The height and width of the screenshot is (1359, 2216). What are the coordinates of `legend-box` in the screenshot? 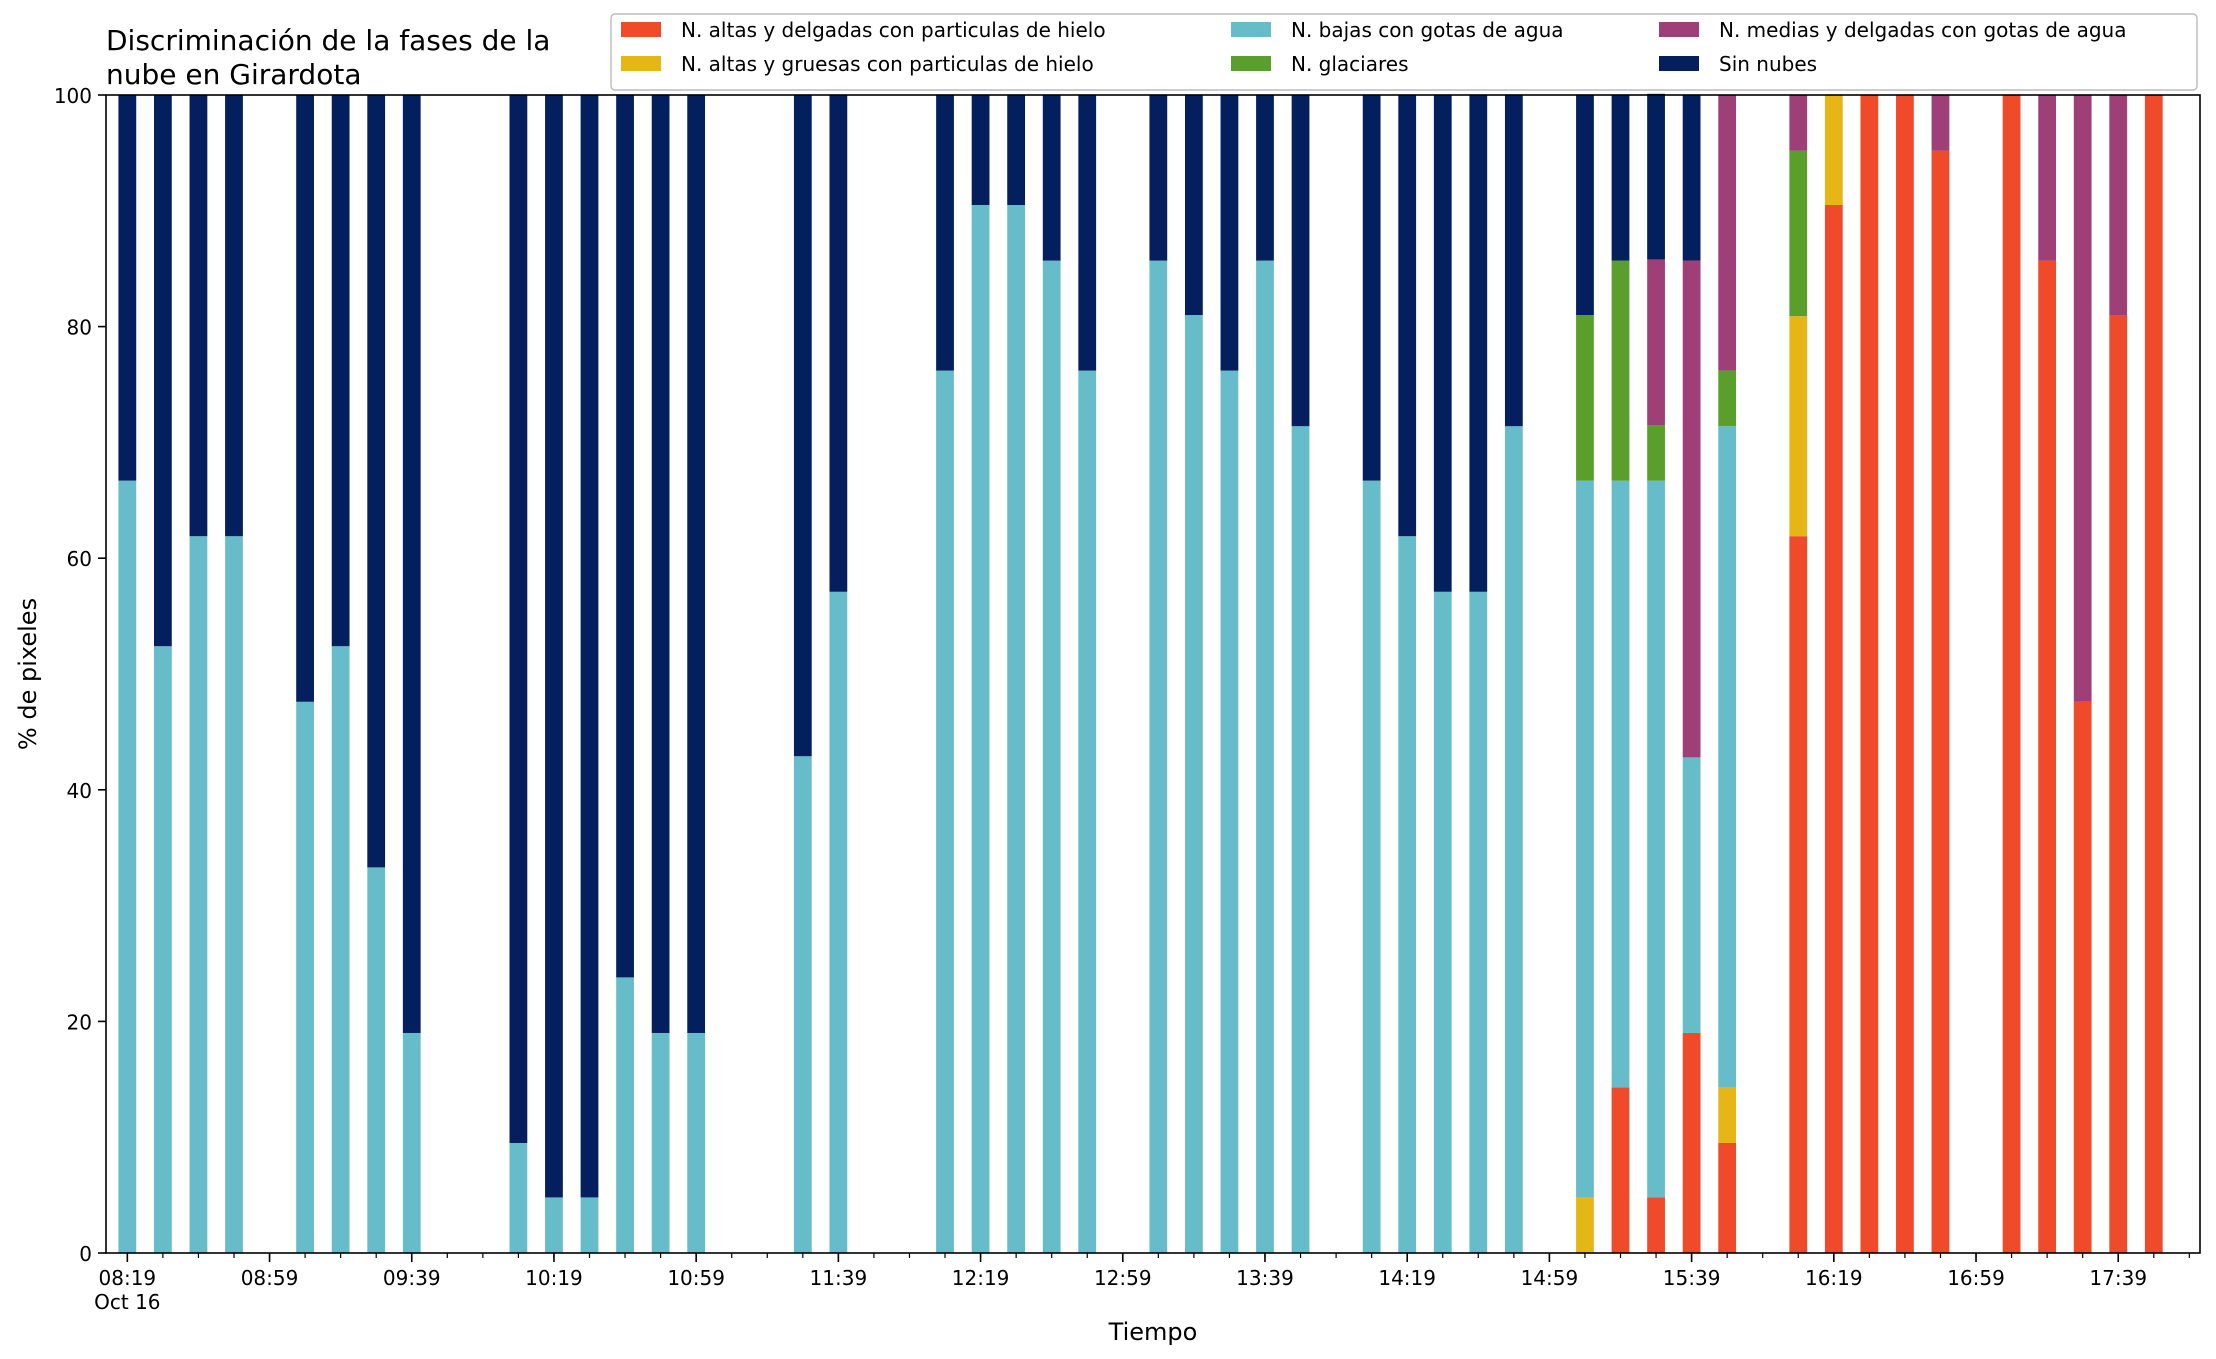 It's located at (1404, 52).